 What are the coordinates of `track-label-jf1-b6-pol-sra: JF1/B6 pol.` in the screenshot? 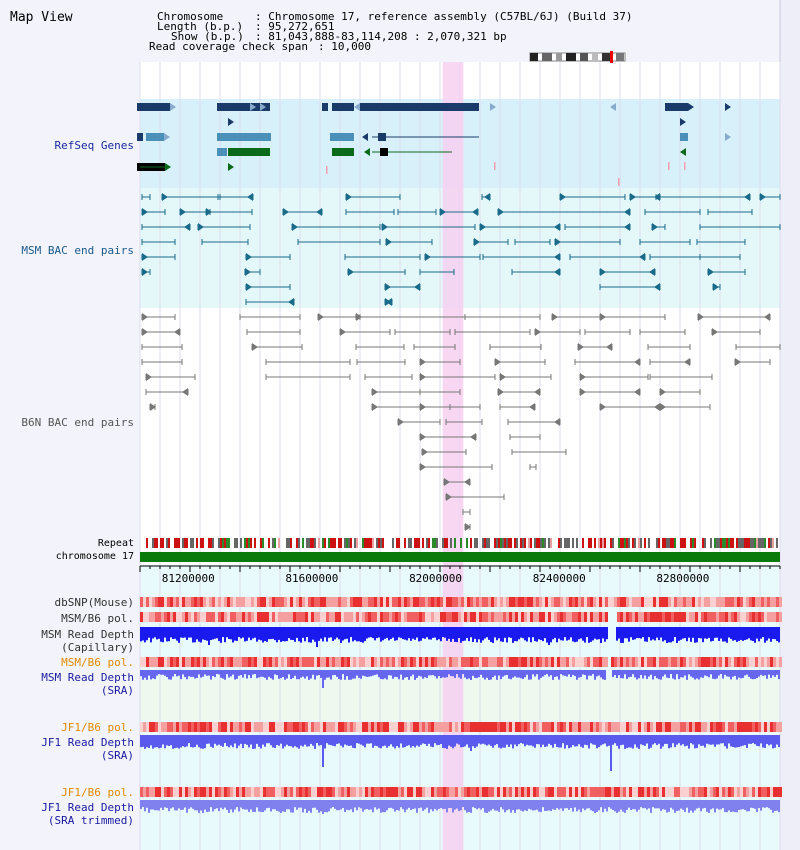 It's located at (97, 727).